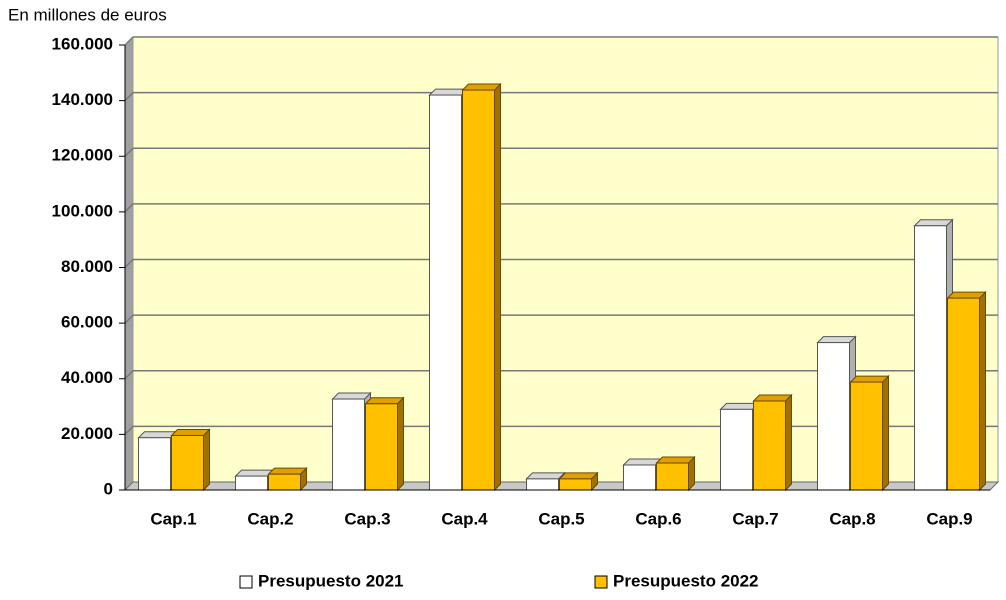 The height and width of the screenshot is (600, 1006). What do you see at coordinates (755, 518) in the screenshot?
I see `x-tick-label: Cap.7` at bounding box center [755, 518].